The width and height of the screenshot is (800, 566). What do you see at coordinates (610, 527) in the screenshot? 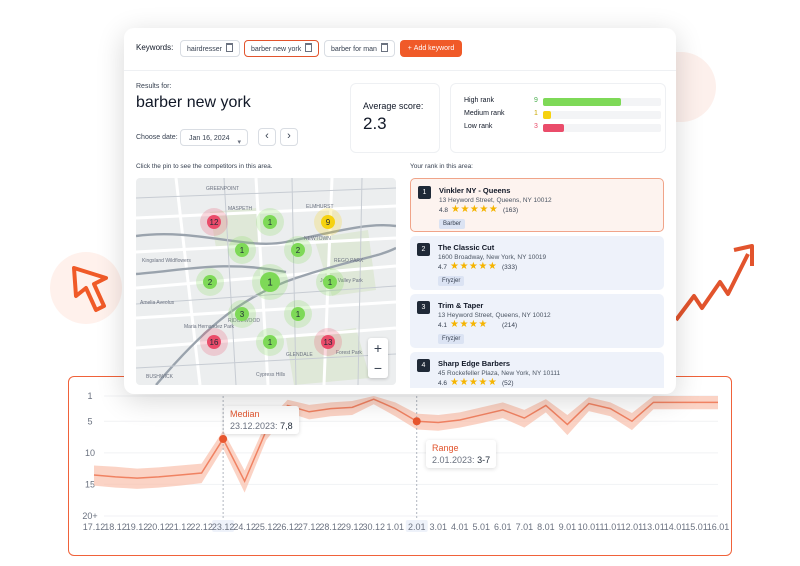
I see `x-tick-label: 11.01` at bounding box center [610, 527].